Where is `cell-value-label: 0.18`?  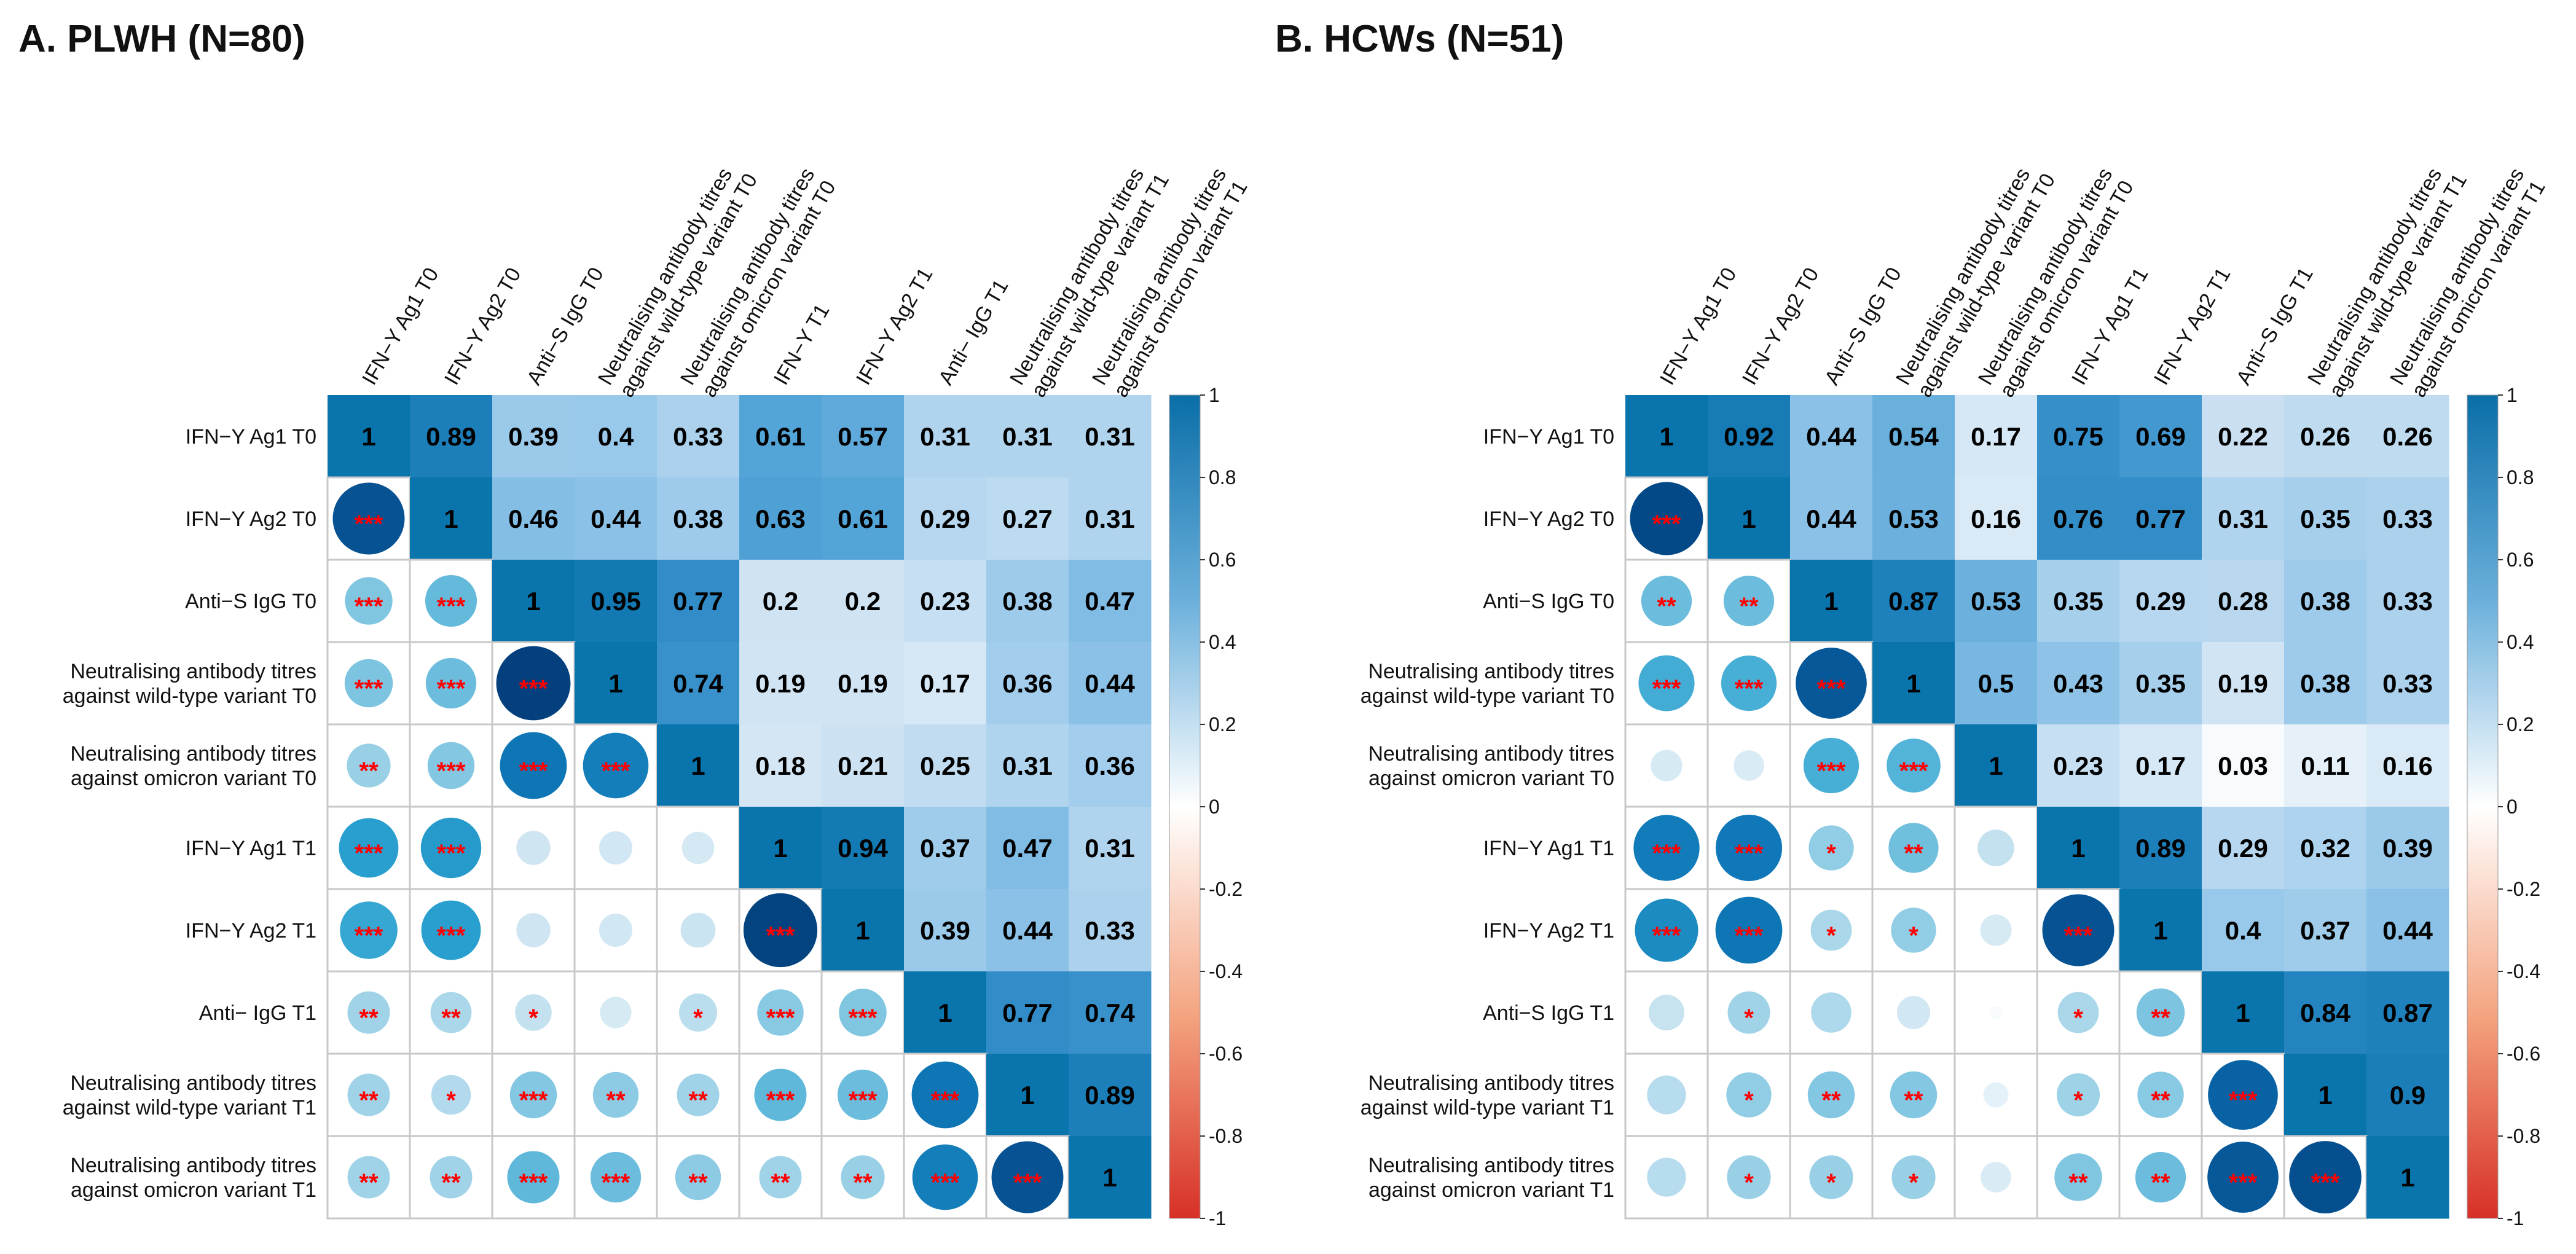
cell-value-label: 0.18 is located at coordinates (780, 765).